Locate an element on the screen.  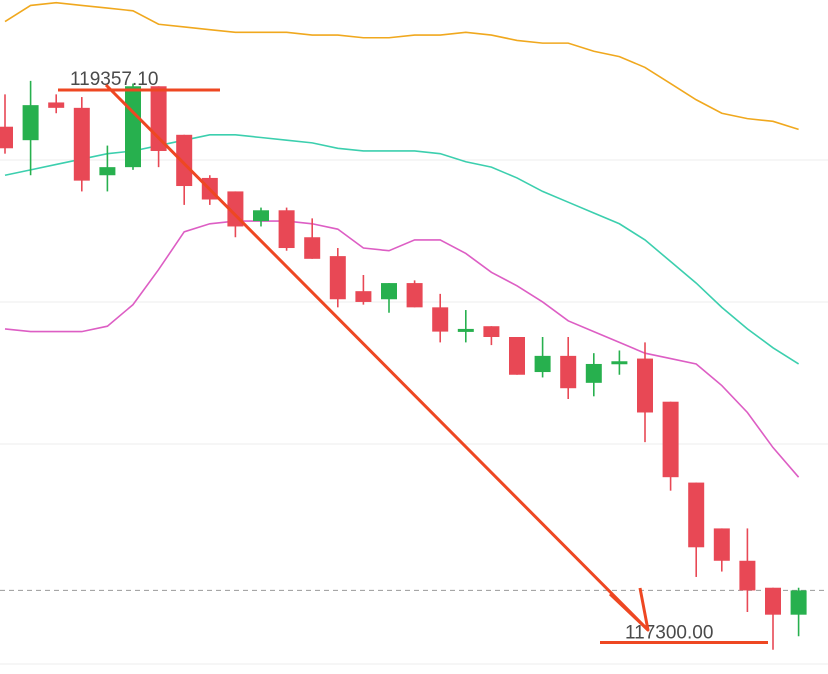
trend-arrowhead-icon is located at coordinates (629, 609).